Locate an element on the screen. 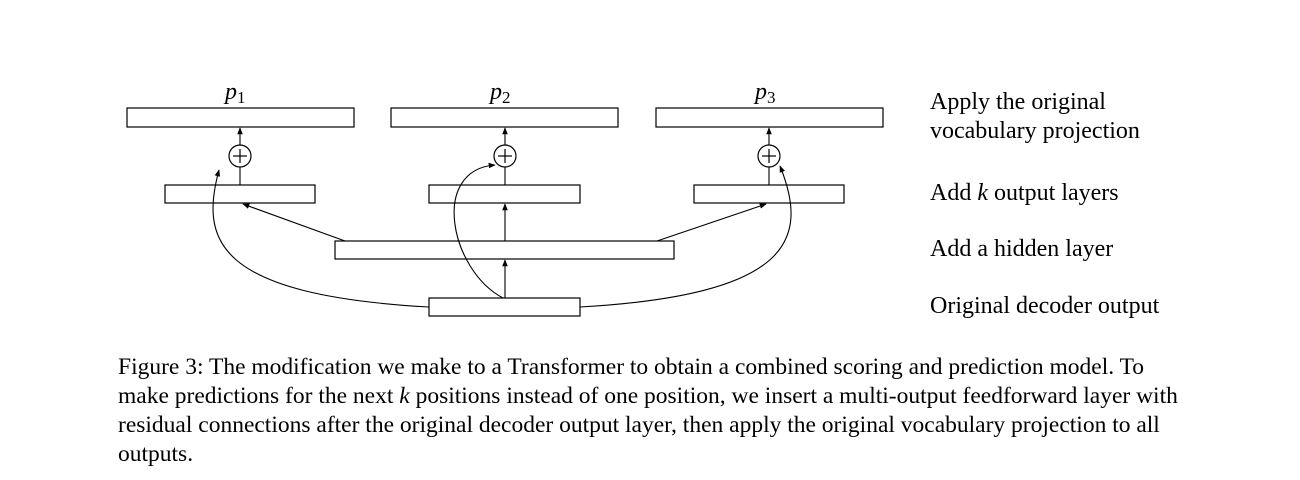 This screenshot has width=1300, height=480. label-vocab-projection-line1: Apply the original is located at coordinates (1018, 102).